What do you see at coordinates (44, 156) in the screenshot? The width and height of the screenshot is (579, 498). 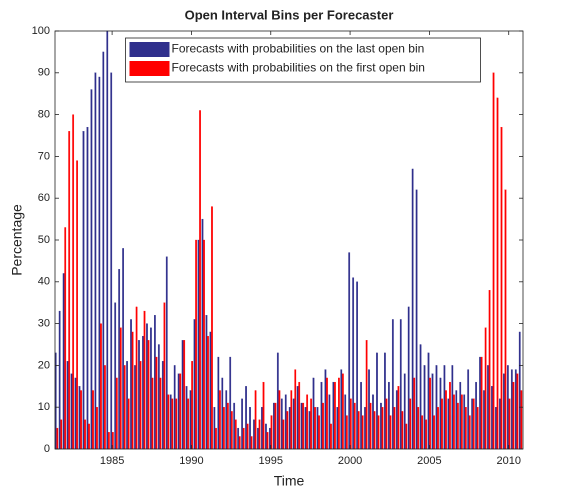 I see `y-tick-label: 70` at bounding box center [44, 156].